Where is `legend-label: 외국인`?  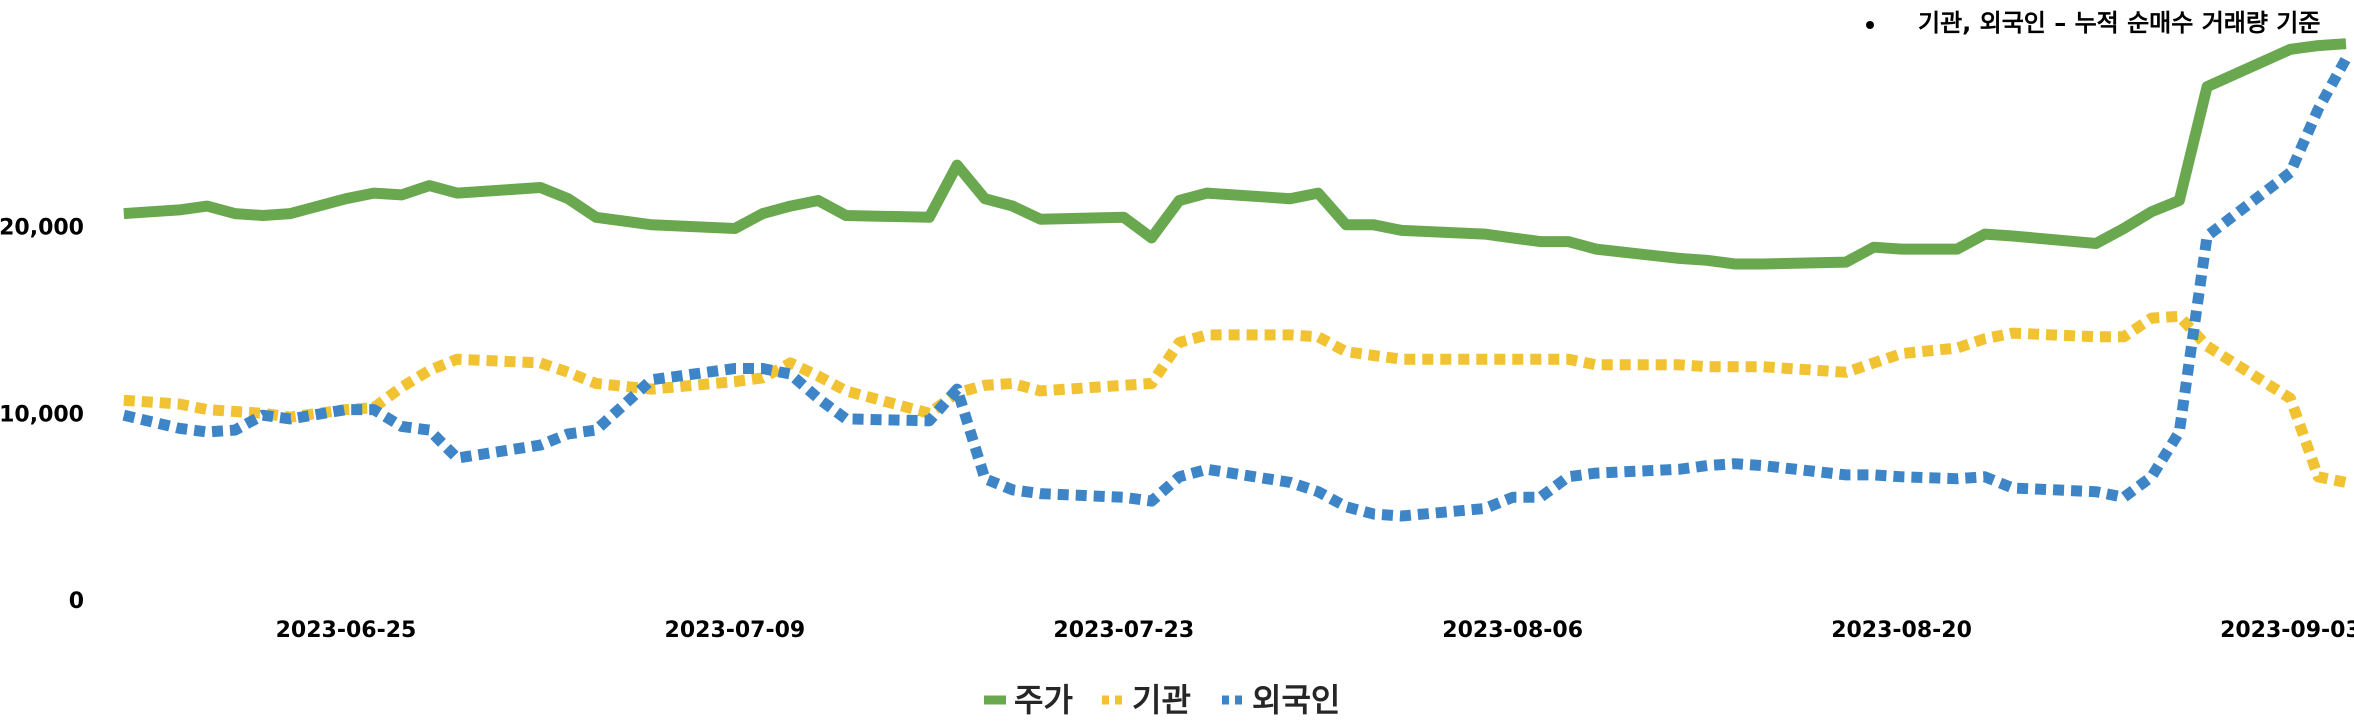
legend-label: 외국인 is located at coordinates (1296, 700).